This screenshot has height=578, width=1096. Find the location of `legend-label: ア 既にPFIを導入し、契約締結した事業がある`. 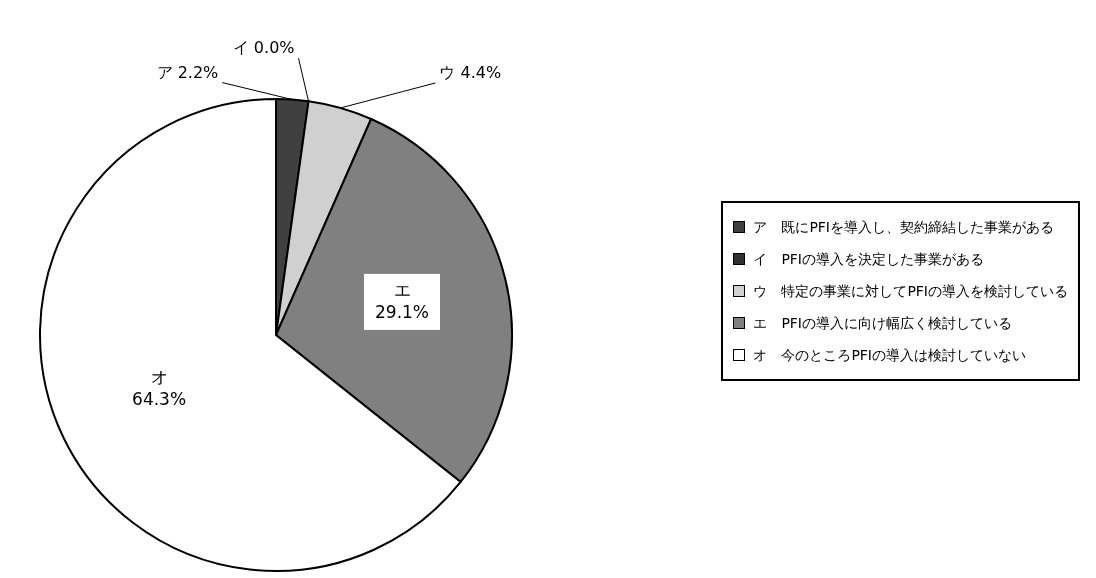

legend-label: ア 既にPFIを導入し、契約締結した事業がある is located at coordinates (903, 227).